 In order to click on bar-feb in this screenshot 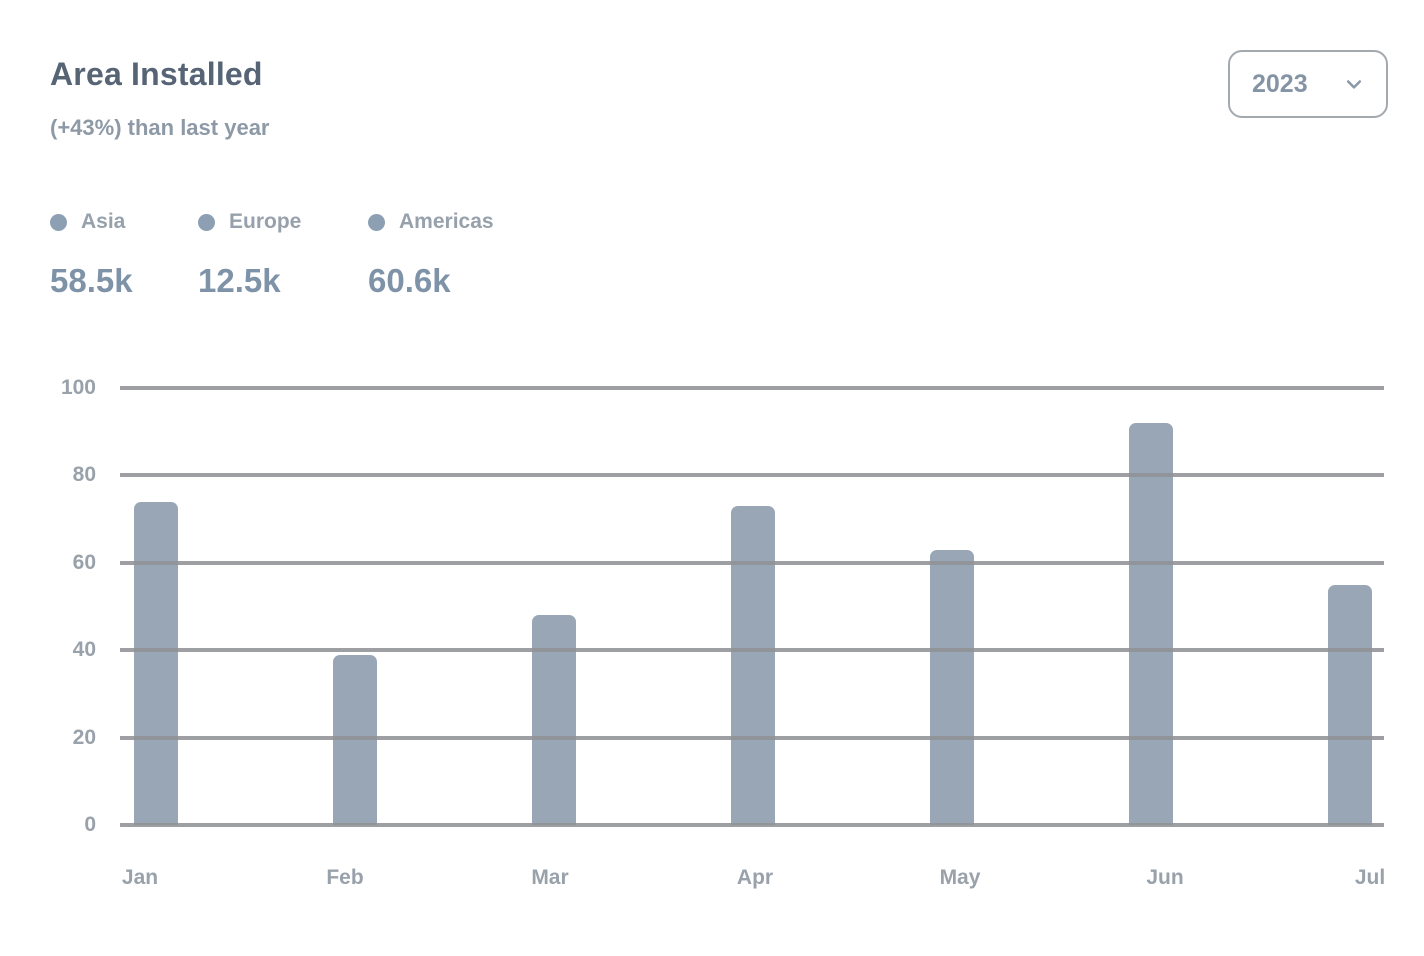, I will do `click(355, 739)`.